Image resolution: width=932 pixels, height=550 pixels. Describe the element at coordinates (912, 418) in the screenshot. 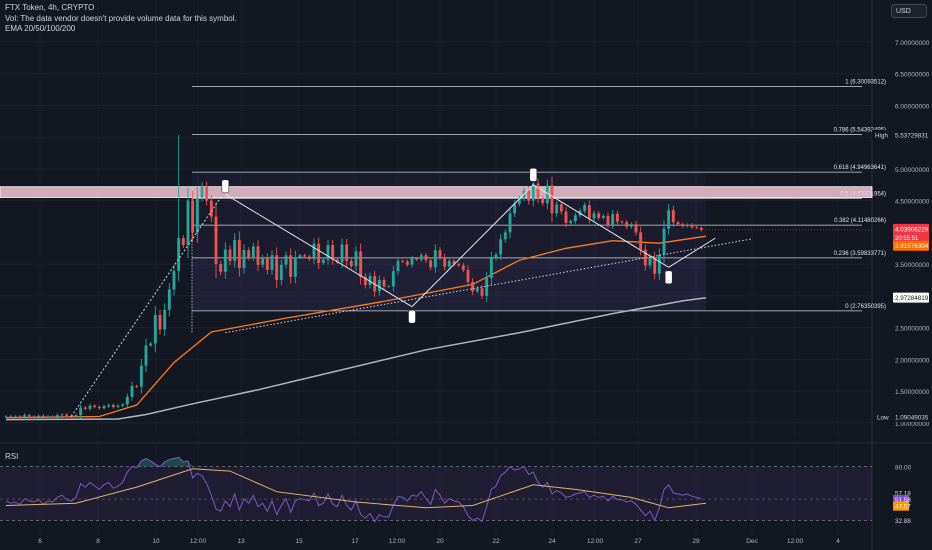

I see `low-value-tag: 1.09049035` at that location.